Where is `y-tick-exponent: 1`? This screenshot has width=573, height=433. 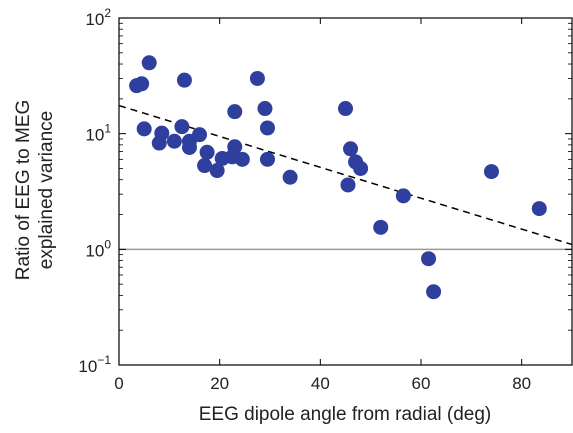
y-tick-exponent: 1 is located at coordinates (107, 129).